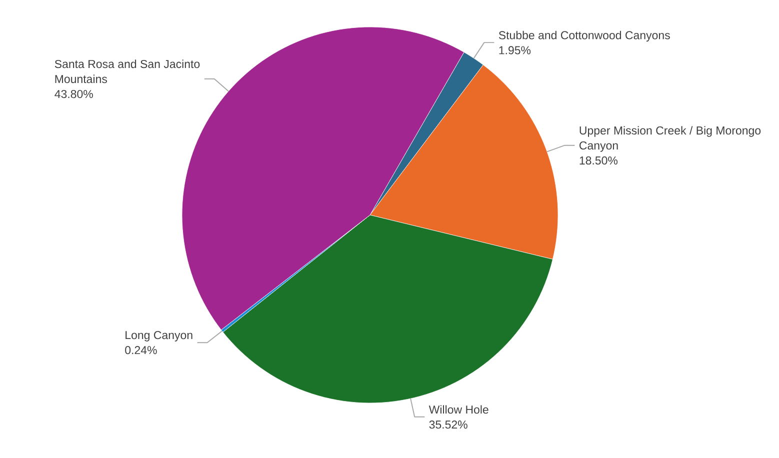 Image resolution: width=779 pixels, height=458 pixels. I want to click on data-label: 35.52%, so click(448, 424).